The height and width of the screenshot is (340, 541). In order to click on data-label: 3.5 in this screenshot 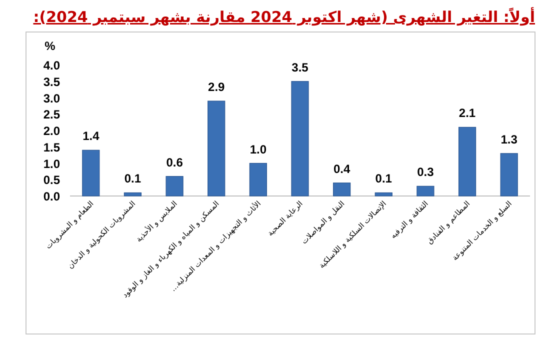, I will do `click(300, 67)`.